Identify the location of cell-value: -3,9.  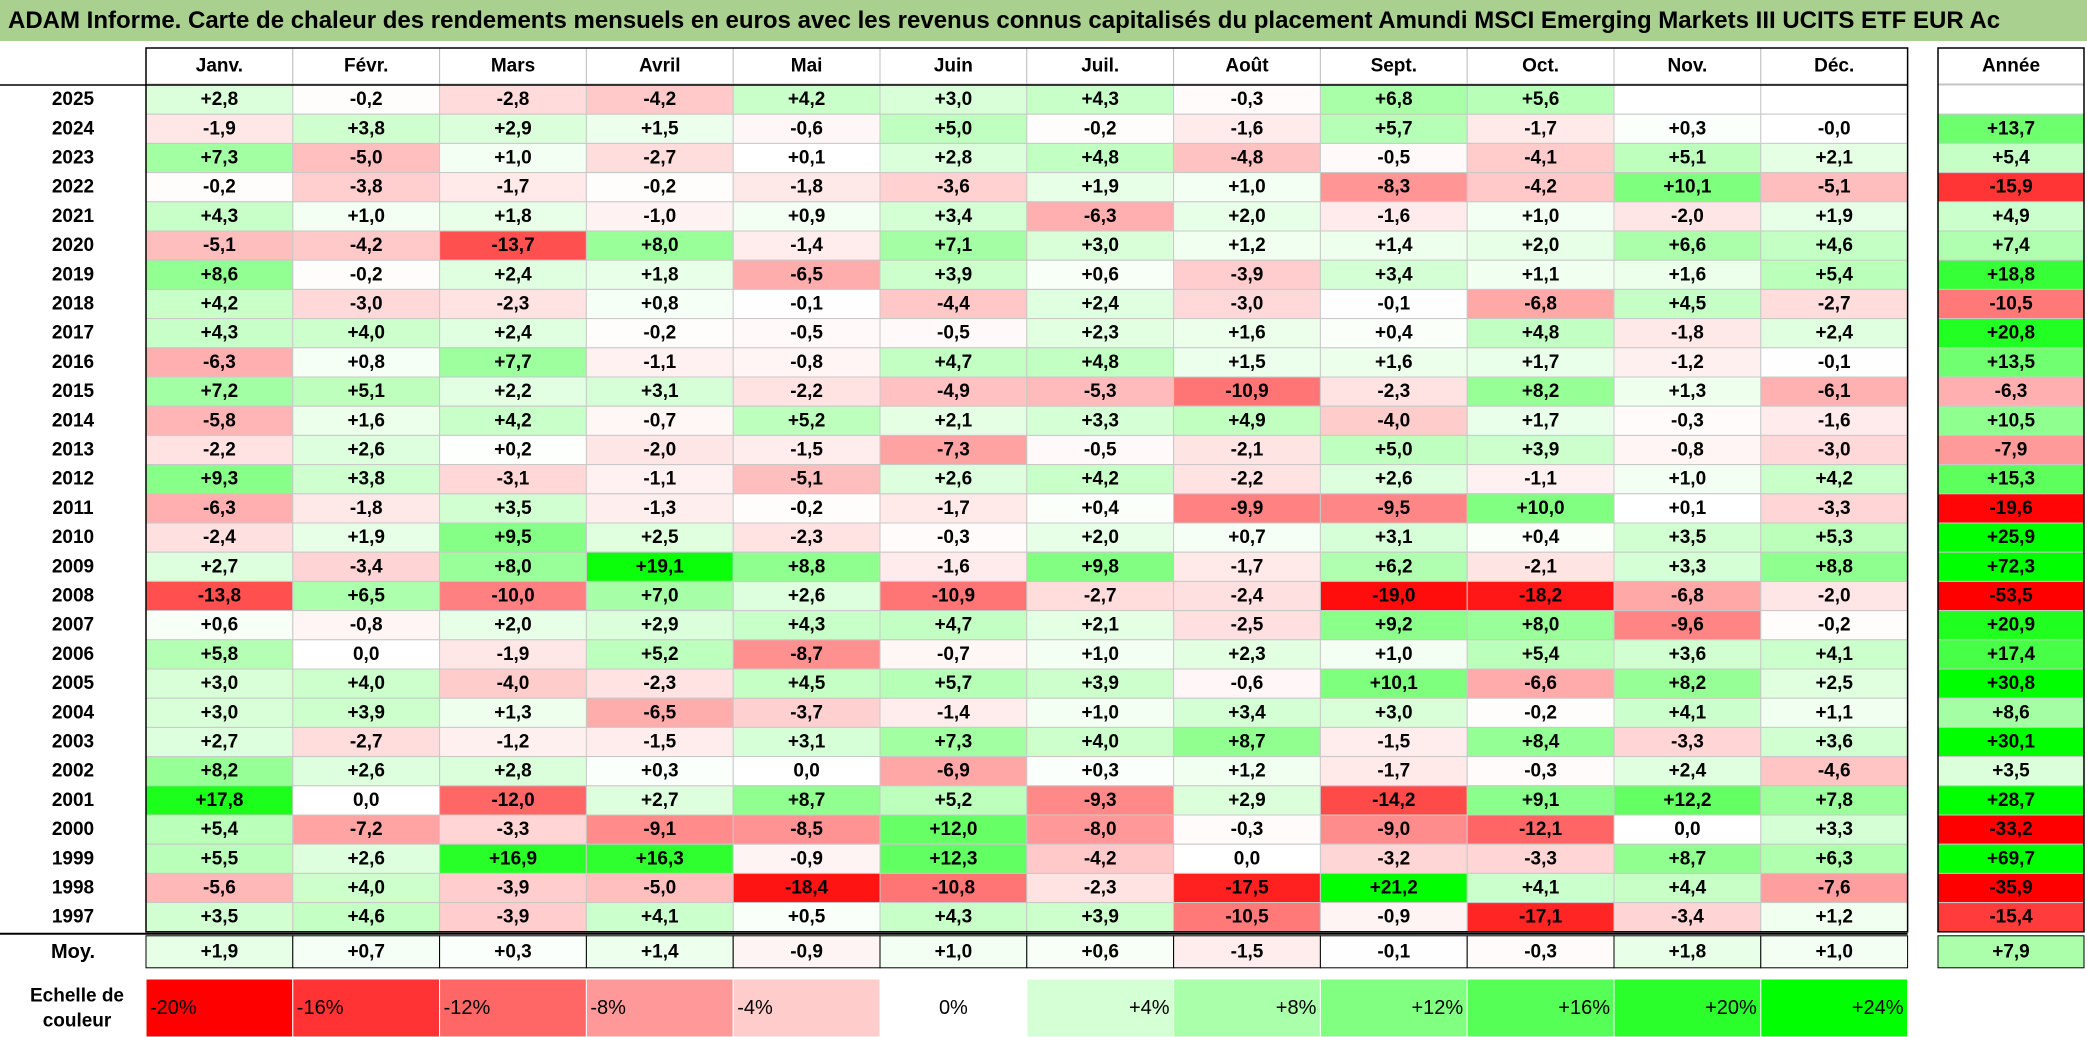
(513, 888).